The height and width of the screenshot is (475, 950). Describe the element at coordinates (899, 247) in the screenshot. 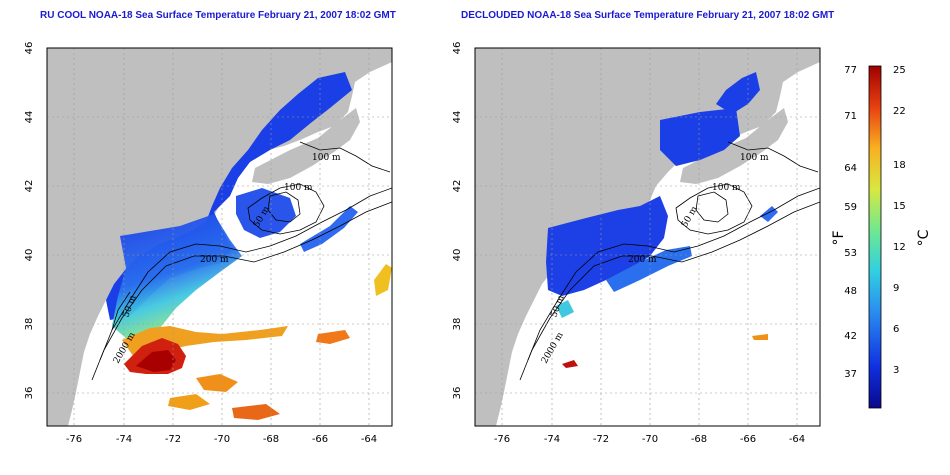

I see `c-tick: 12` at that location.